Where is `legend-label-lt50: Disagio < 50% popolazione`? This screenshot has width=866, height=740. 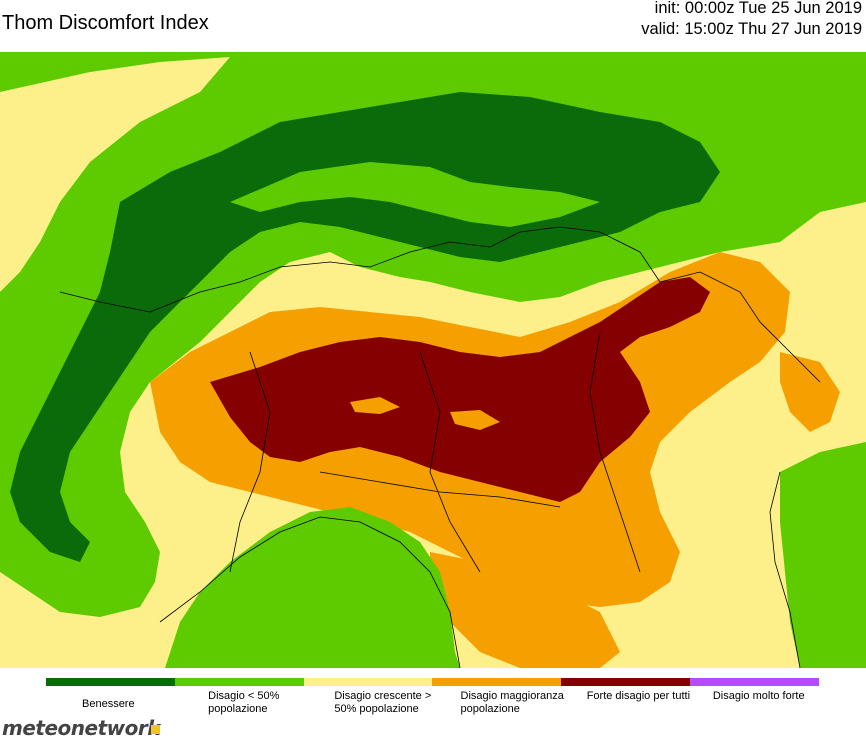
legend-label-lt50: Disagio < 50% popolazione is located at coordinates (244, 702).